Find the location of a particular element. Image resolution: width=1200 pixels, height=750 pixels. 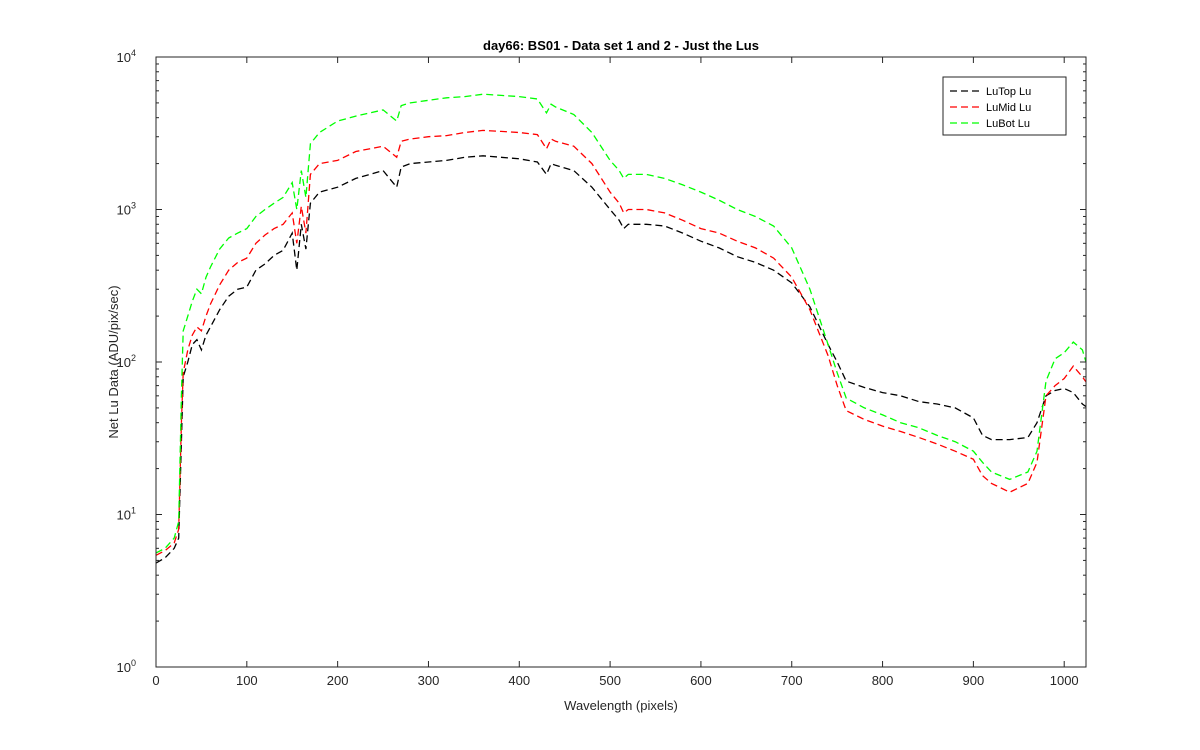

y-tick-label: 10¹ is located at coordinates (126, 514).